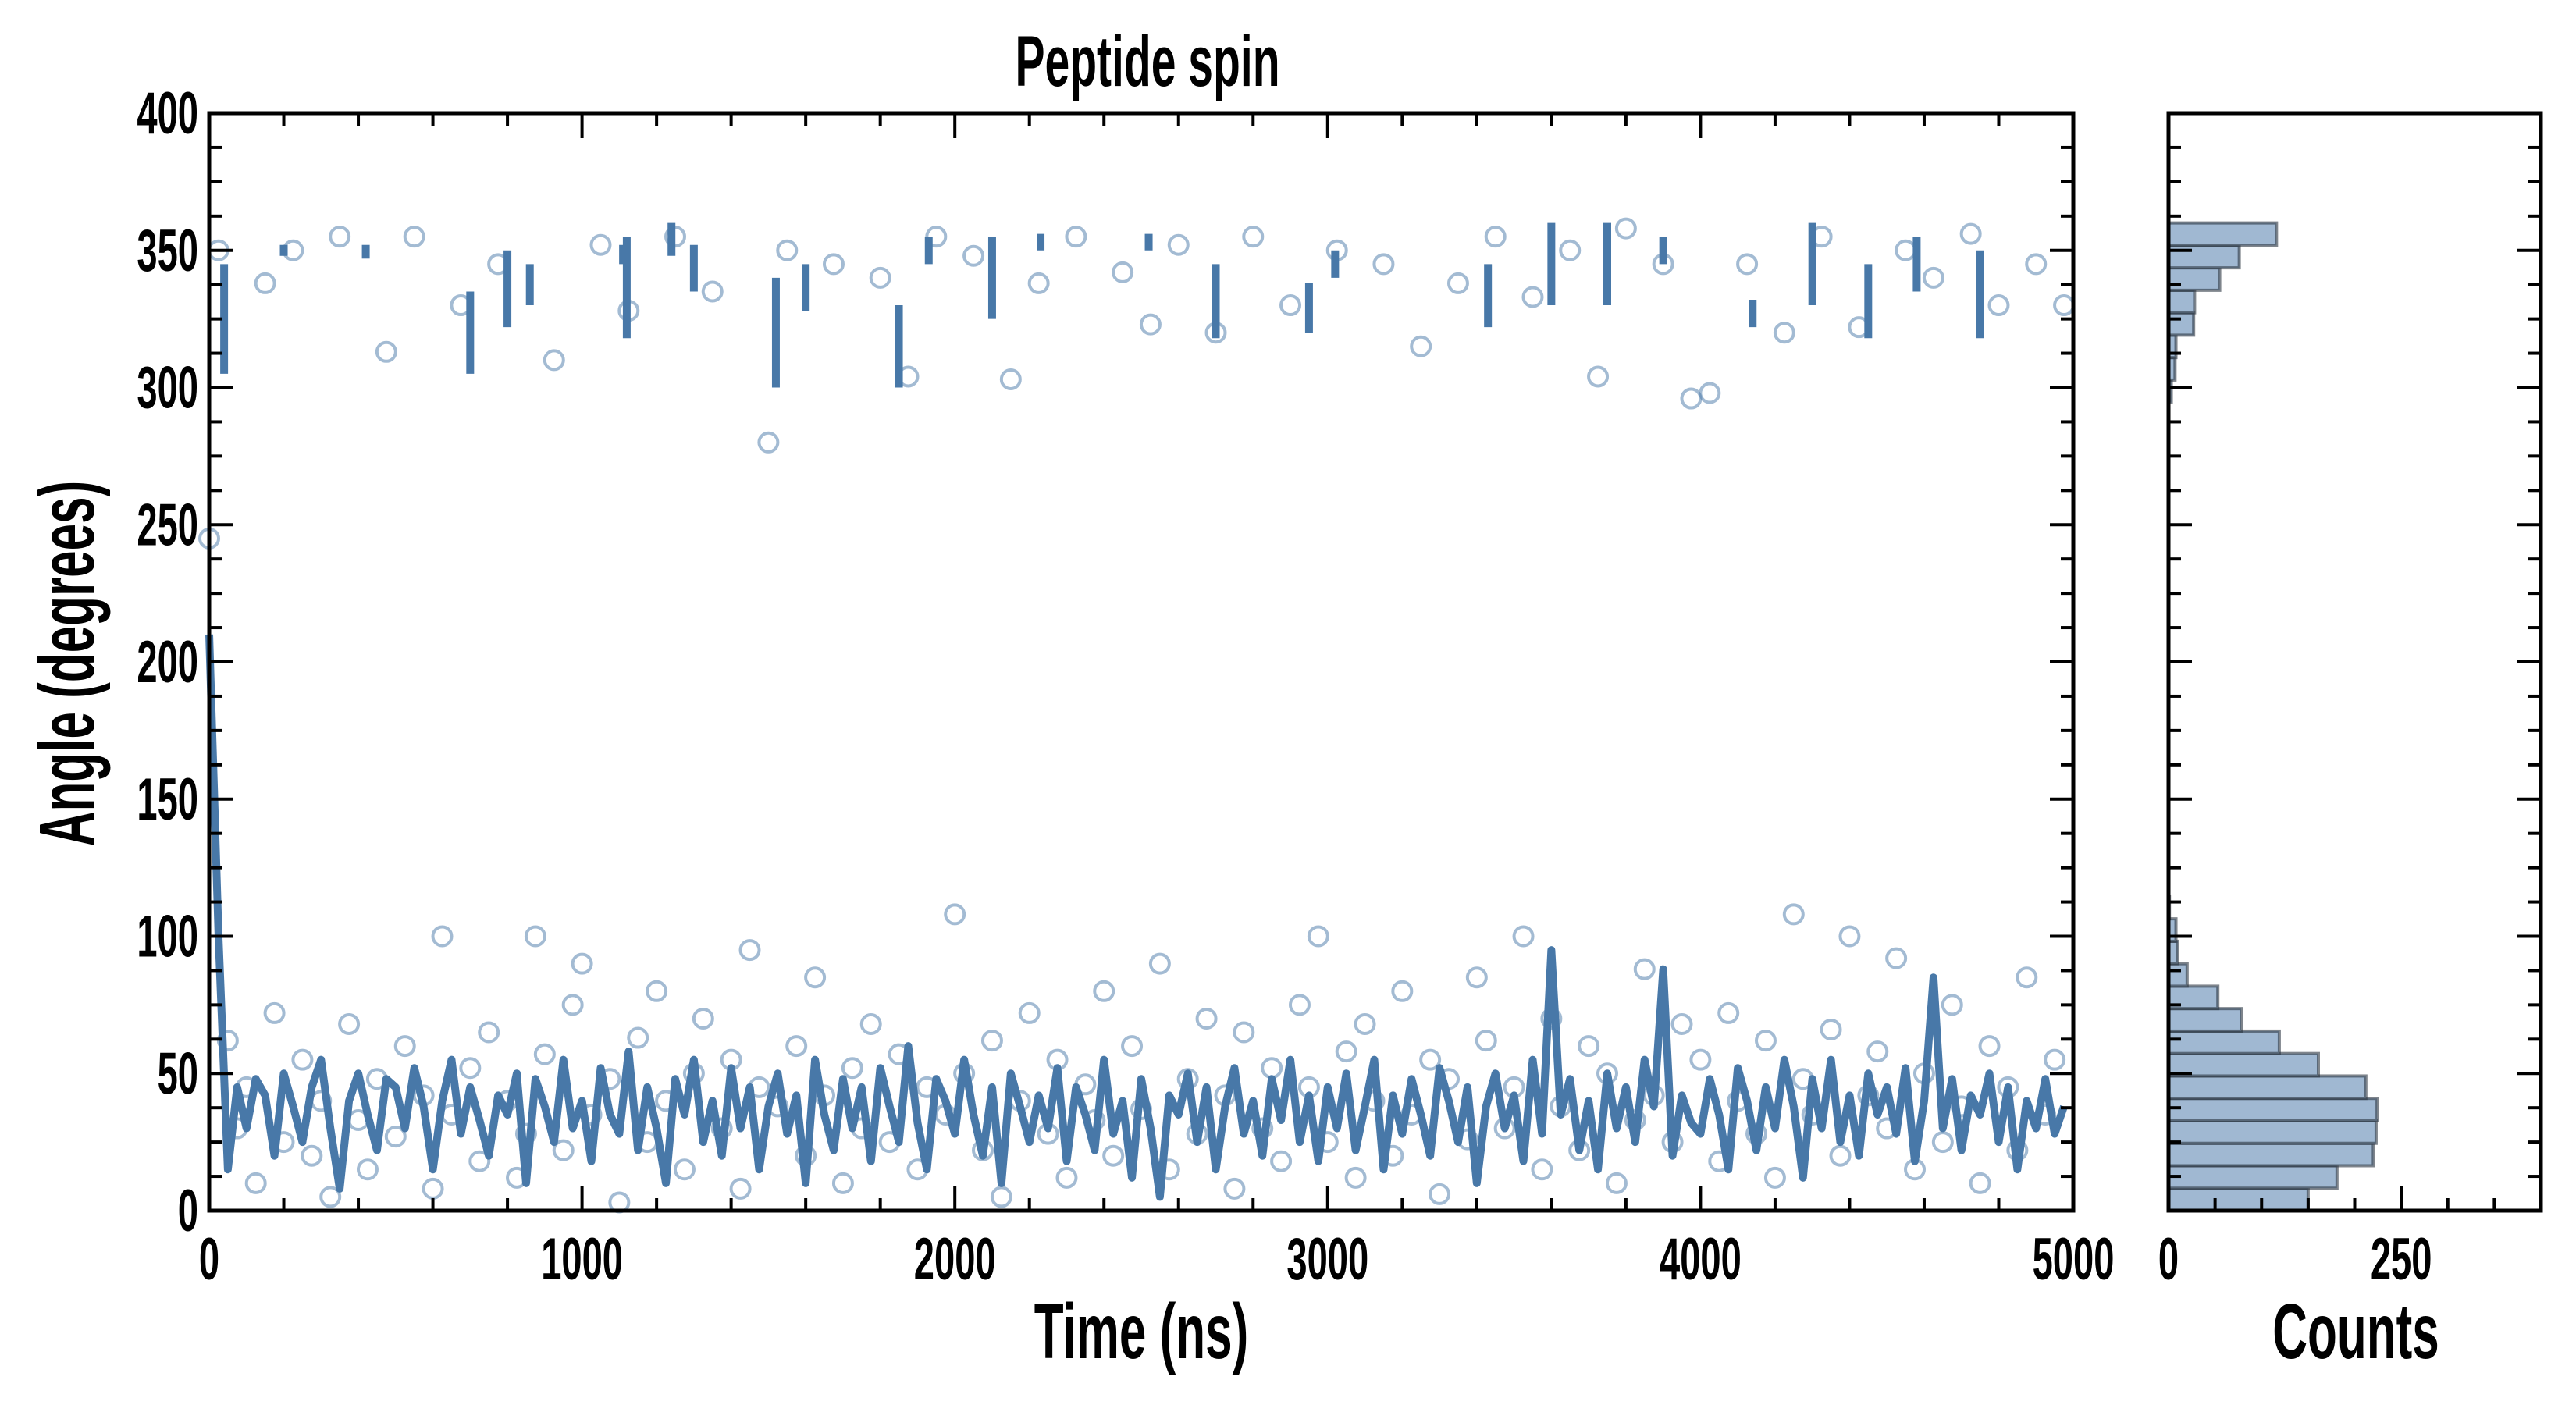 The width and height of the screenshot is (2576, 1405). What do you see at coordinates (67, 663) in the screenshot?
I see `y-axis-label: Angle (degrees)` at bounding box center [67, 663].